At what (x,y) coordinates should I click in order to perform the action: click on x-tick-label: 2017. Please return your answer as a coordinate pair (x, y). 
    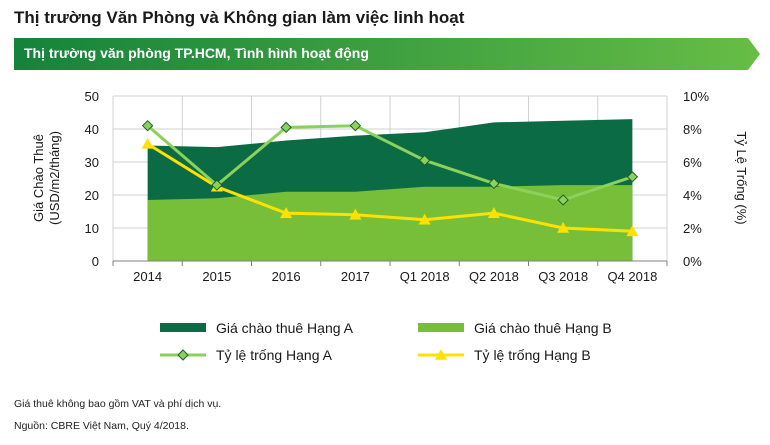
    Looking at the image, I should click on (355, 276).